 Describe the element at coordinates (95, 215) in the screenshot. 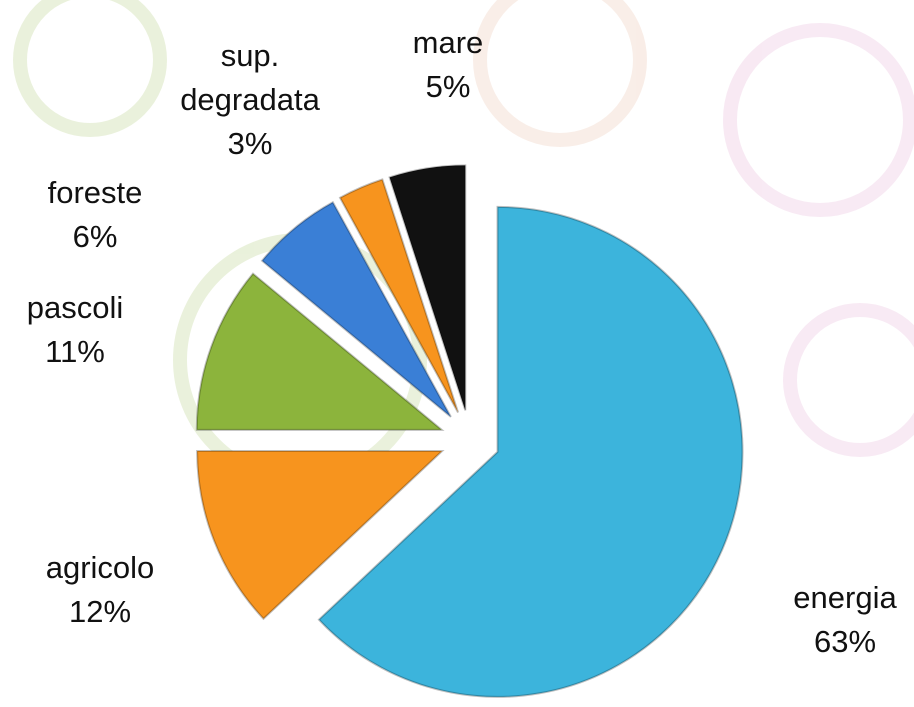

I see `slice-label: foreste 6%` at that location.